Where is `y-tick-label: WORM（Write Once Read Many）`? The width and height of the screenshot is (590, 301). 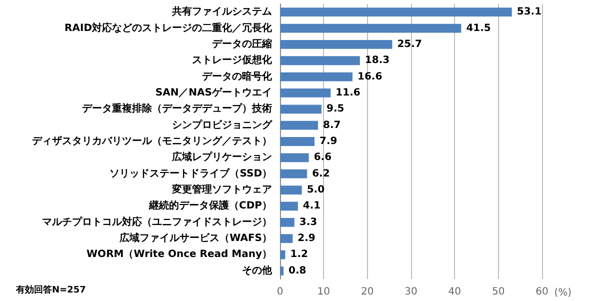 y-tick-label: WORM（Write Once Read Many） is located at coordinates (179, 254).